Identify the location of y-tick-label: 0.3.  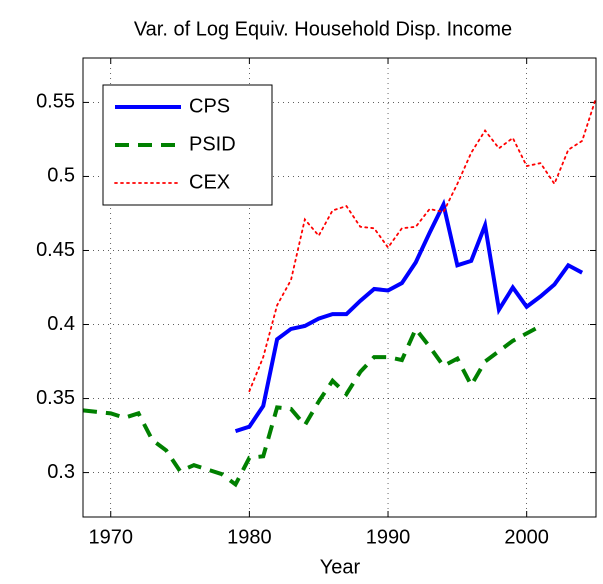
(61, 472).